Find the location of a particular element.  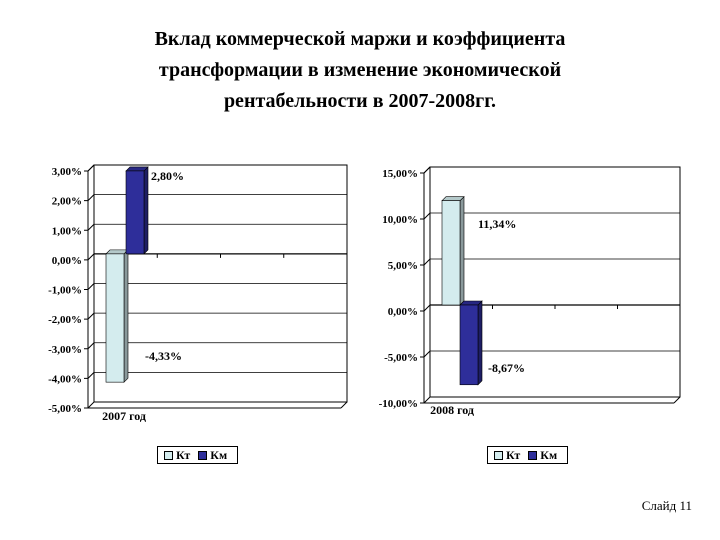

legend-2007: Кт Км is located at coordinates (198, 455).